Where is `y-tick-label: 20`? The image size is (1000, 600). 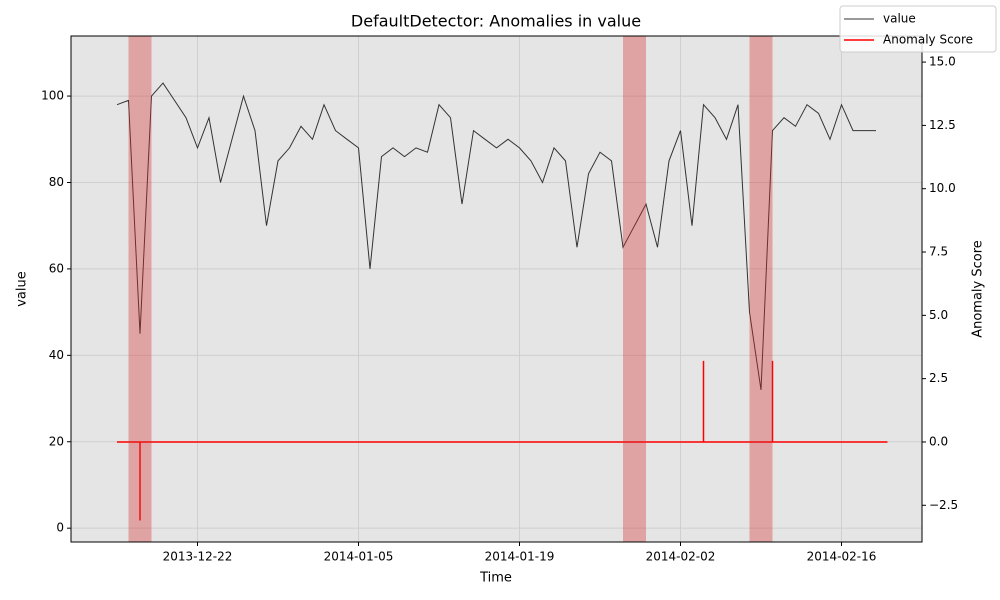 y-tick-label: 20 is located at coordinates (56, 441).